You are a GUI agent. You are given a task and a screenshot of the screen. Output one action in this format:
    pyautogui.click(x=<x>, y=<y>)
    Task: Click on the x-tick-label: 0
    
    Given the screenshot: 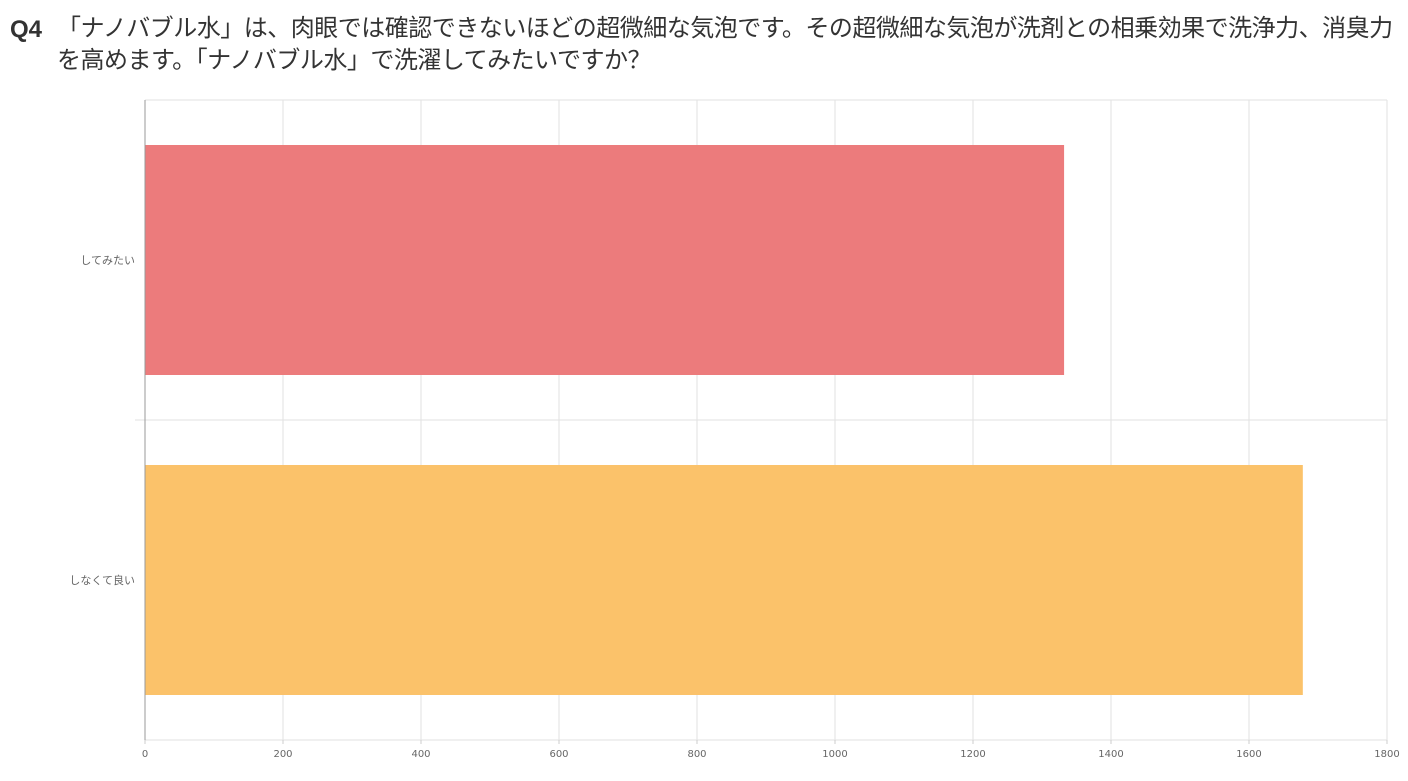 What is the action you would take?
    pyautogui.click(x=145, y=754)
    